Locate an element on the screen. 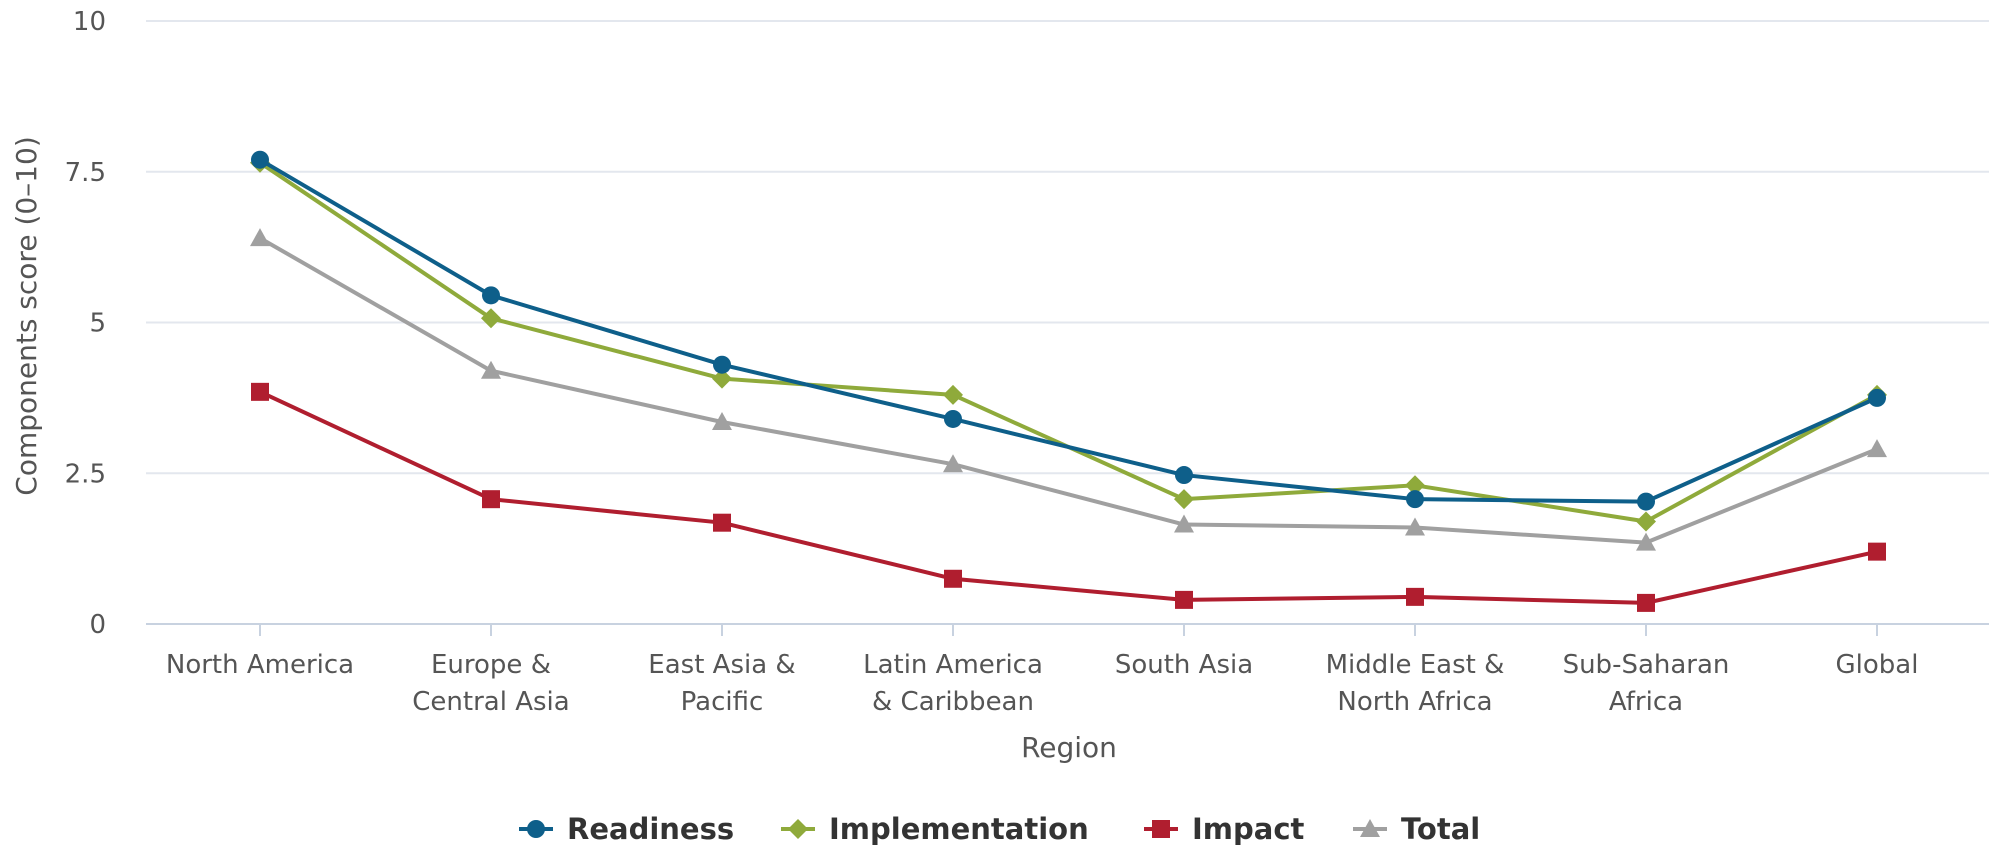 The image size is (1989, 847). y-axis-title: Components score (0–10) is located at coordinates (26, 315).